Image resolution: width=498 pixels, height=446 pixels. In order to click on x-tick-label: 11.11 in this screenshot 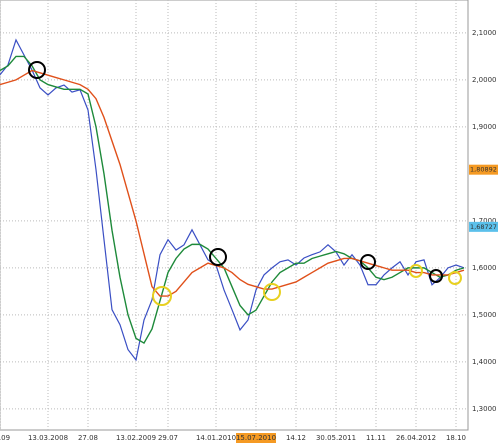, I will do `click(376, 438)`.